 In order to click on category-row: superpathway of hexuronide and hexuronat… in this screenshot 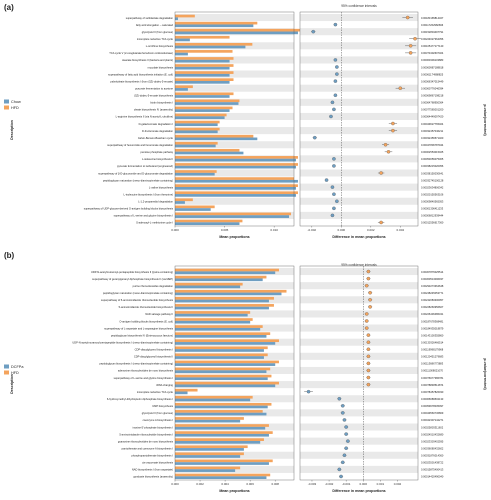, I will do `click(275, 145)`.